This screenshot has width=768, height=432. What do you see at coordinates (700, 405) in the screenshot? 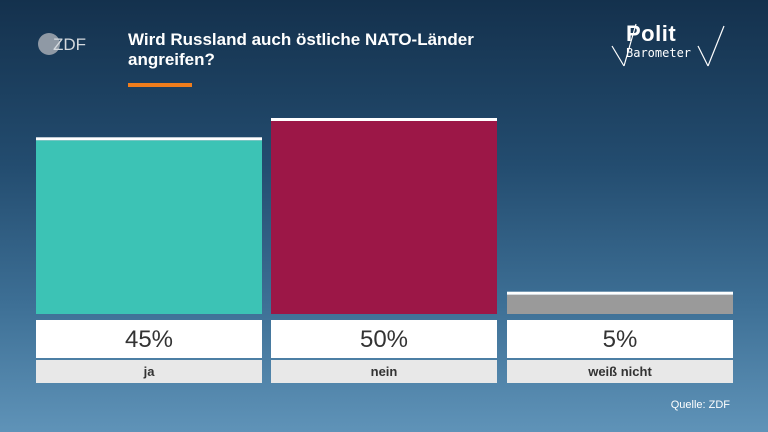
I see `source-note: Quelle: ZDF` at bounding box center [700, 405].